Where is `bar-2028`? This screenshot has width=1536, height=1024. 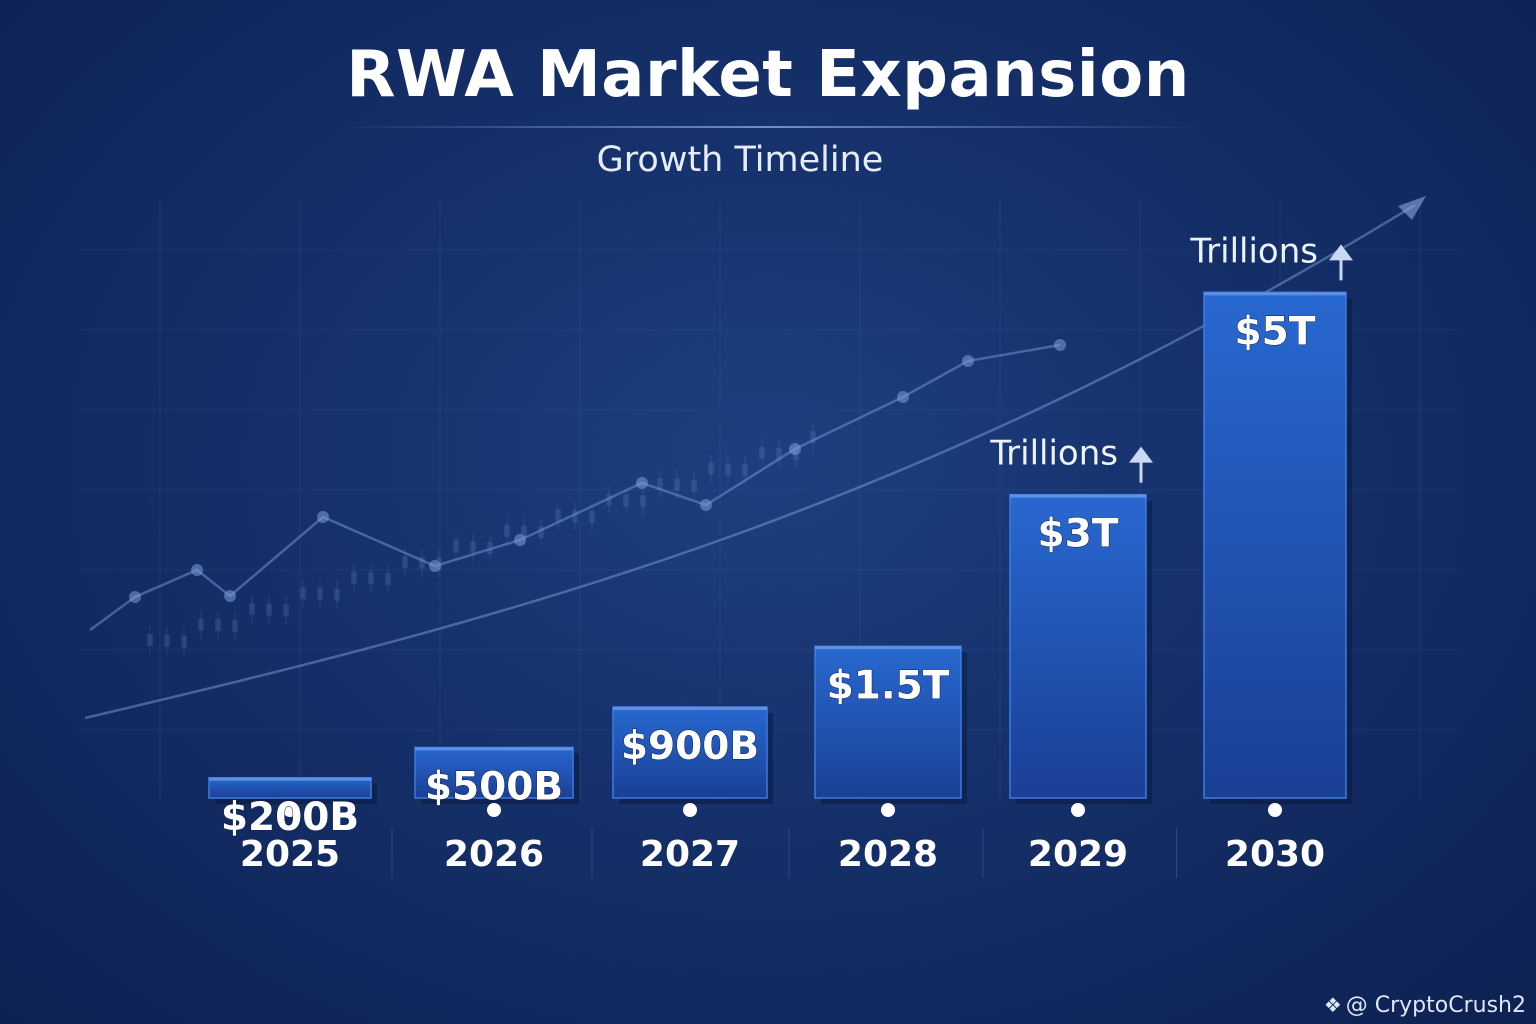
bar-2028 is located at coordinates (888, 722).